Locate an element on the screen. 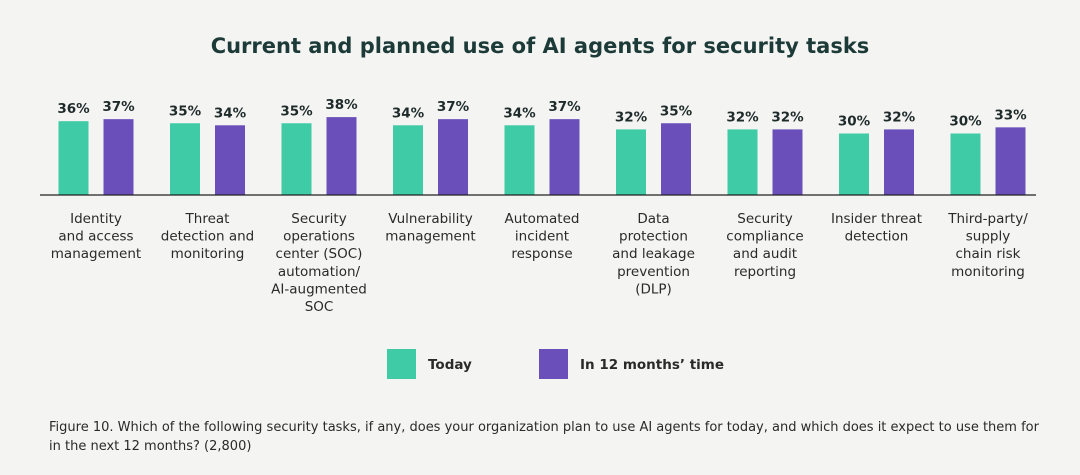 This screenshot has height=475, width=1080. value-label: 36% is located at coordinates (73, 109).